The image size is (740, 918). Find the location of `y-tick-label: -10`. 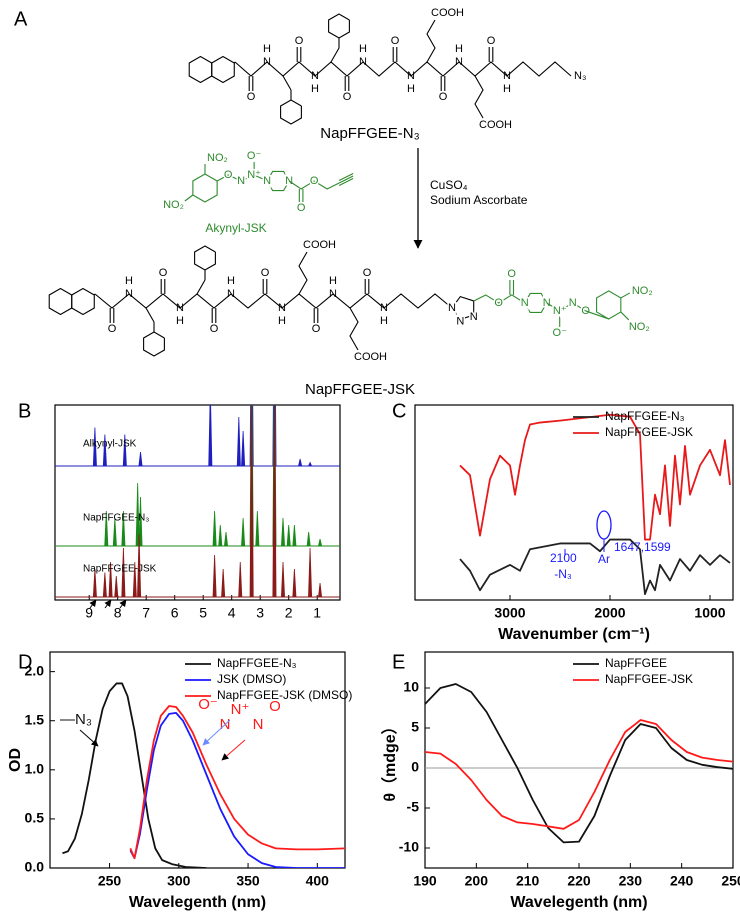

y-tick-label: -10 is located at coordinates (409, 847).